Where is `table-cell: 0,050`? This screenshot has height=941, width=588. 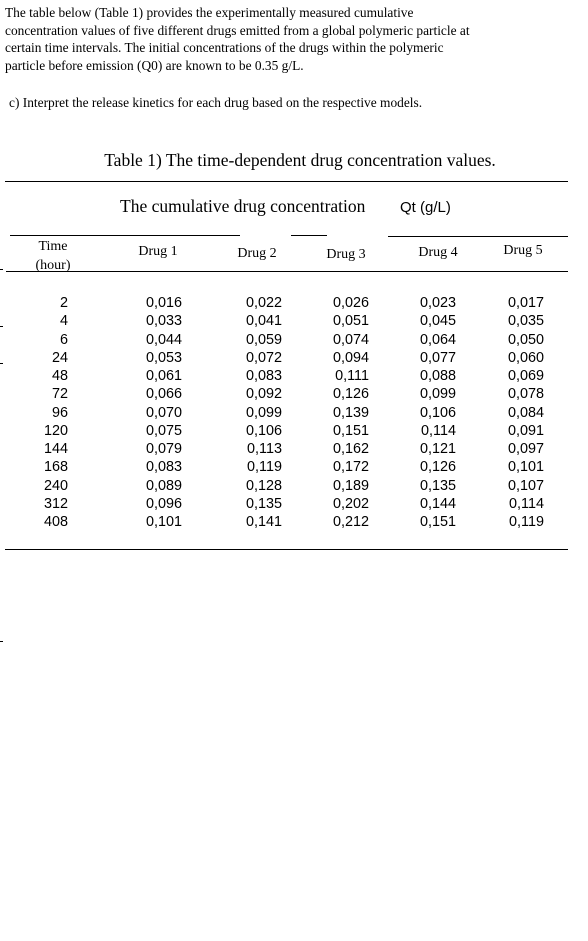 table-cell: 0,050 is located at coordinates (525, 339).